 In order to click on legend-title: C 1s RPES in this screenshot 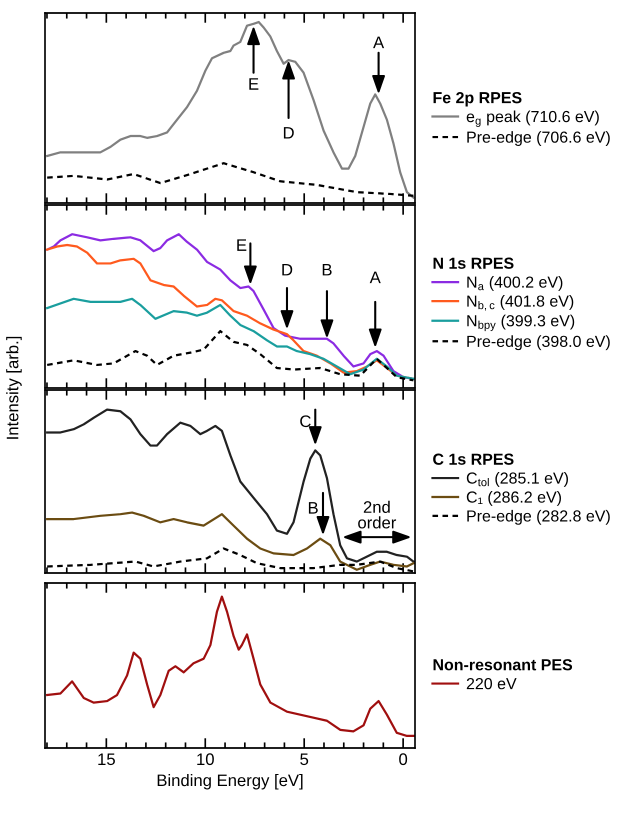, I will do `click(473, 459)`.